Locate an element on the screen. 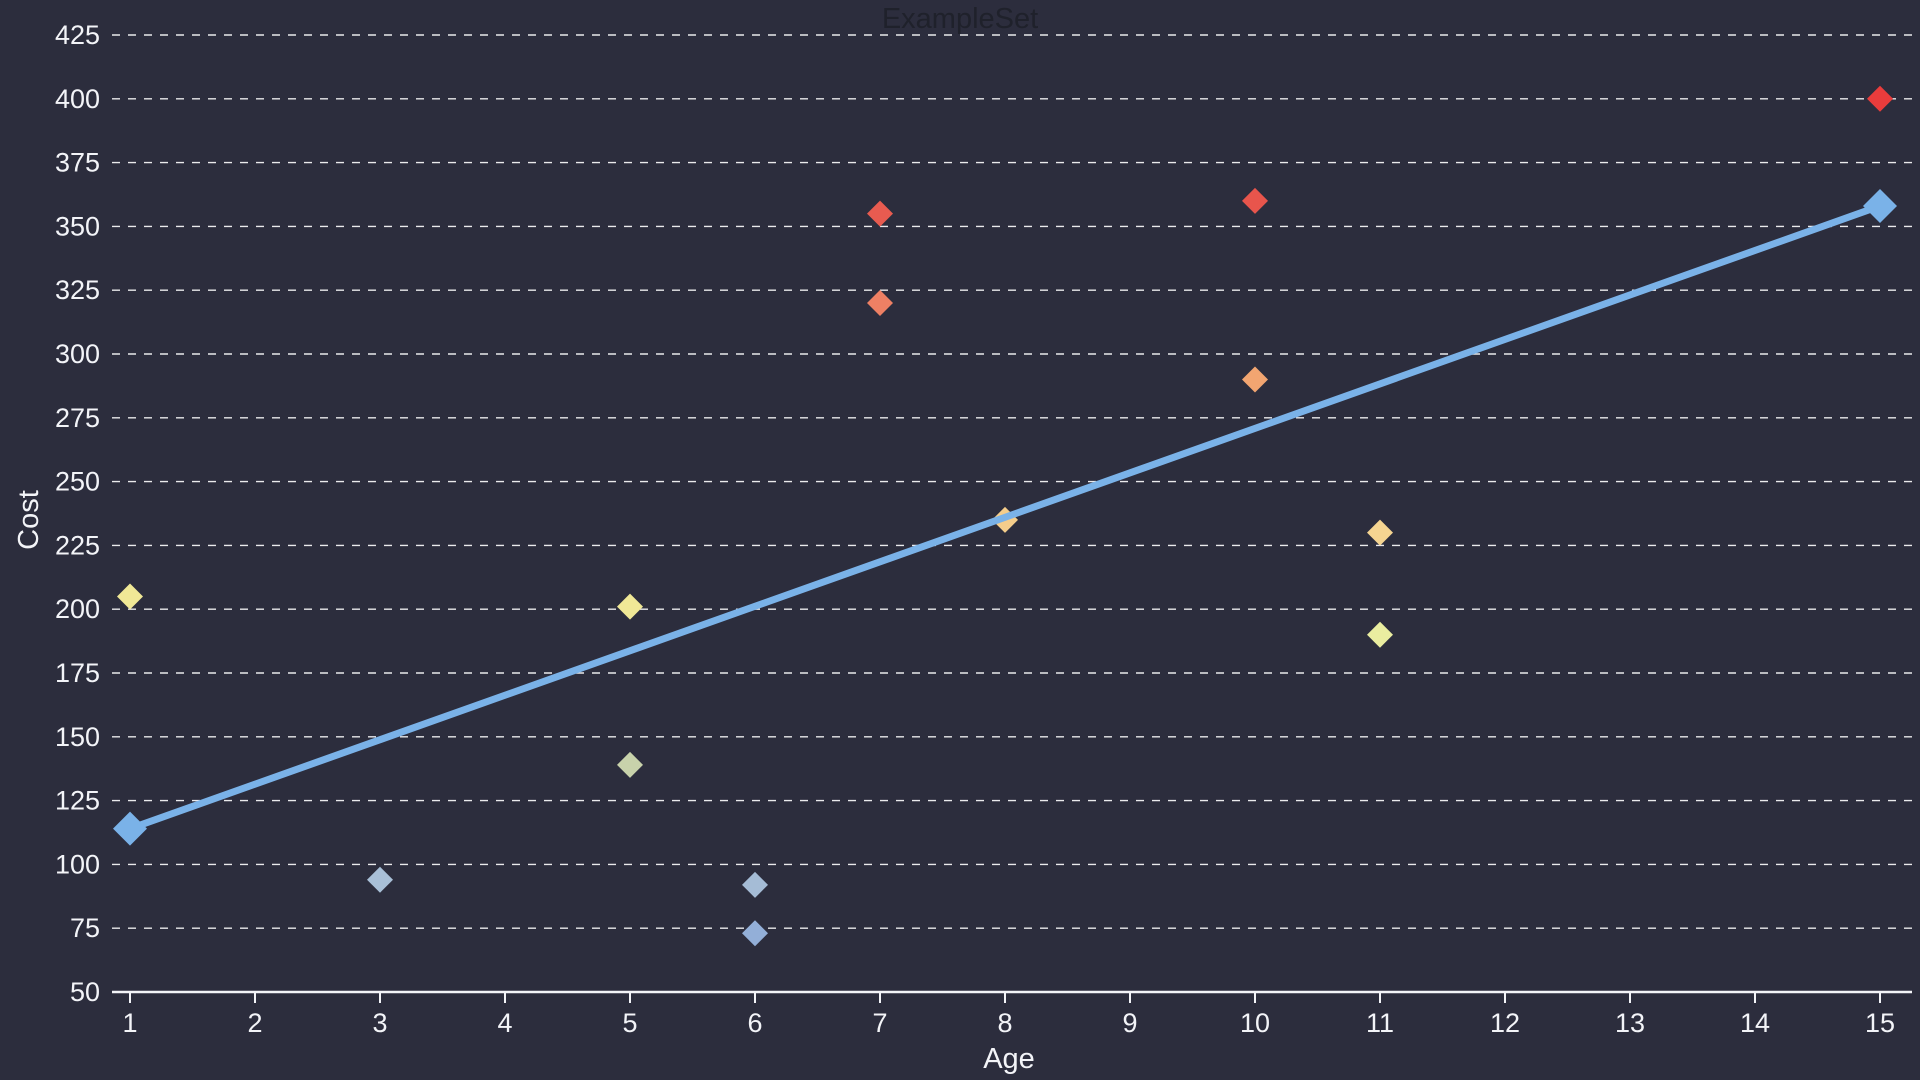 This screenshot has width=1920, height=1080. y-tick-label: 300 is located at coordinates (77, 354).